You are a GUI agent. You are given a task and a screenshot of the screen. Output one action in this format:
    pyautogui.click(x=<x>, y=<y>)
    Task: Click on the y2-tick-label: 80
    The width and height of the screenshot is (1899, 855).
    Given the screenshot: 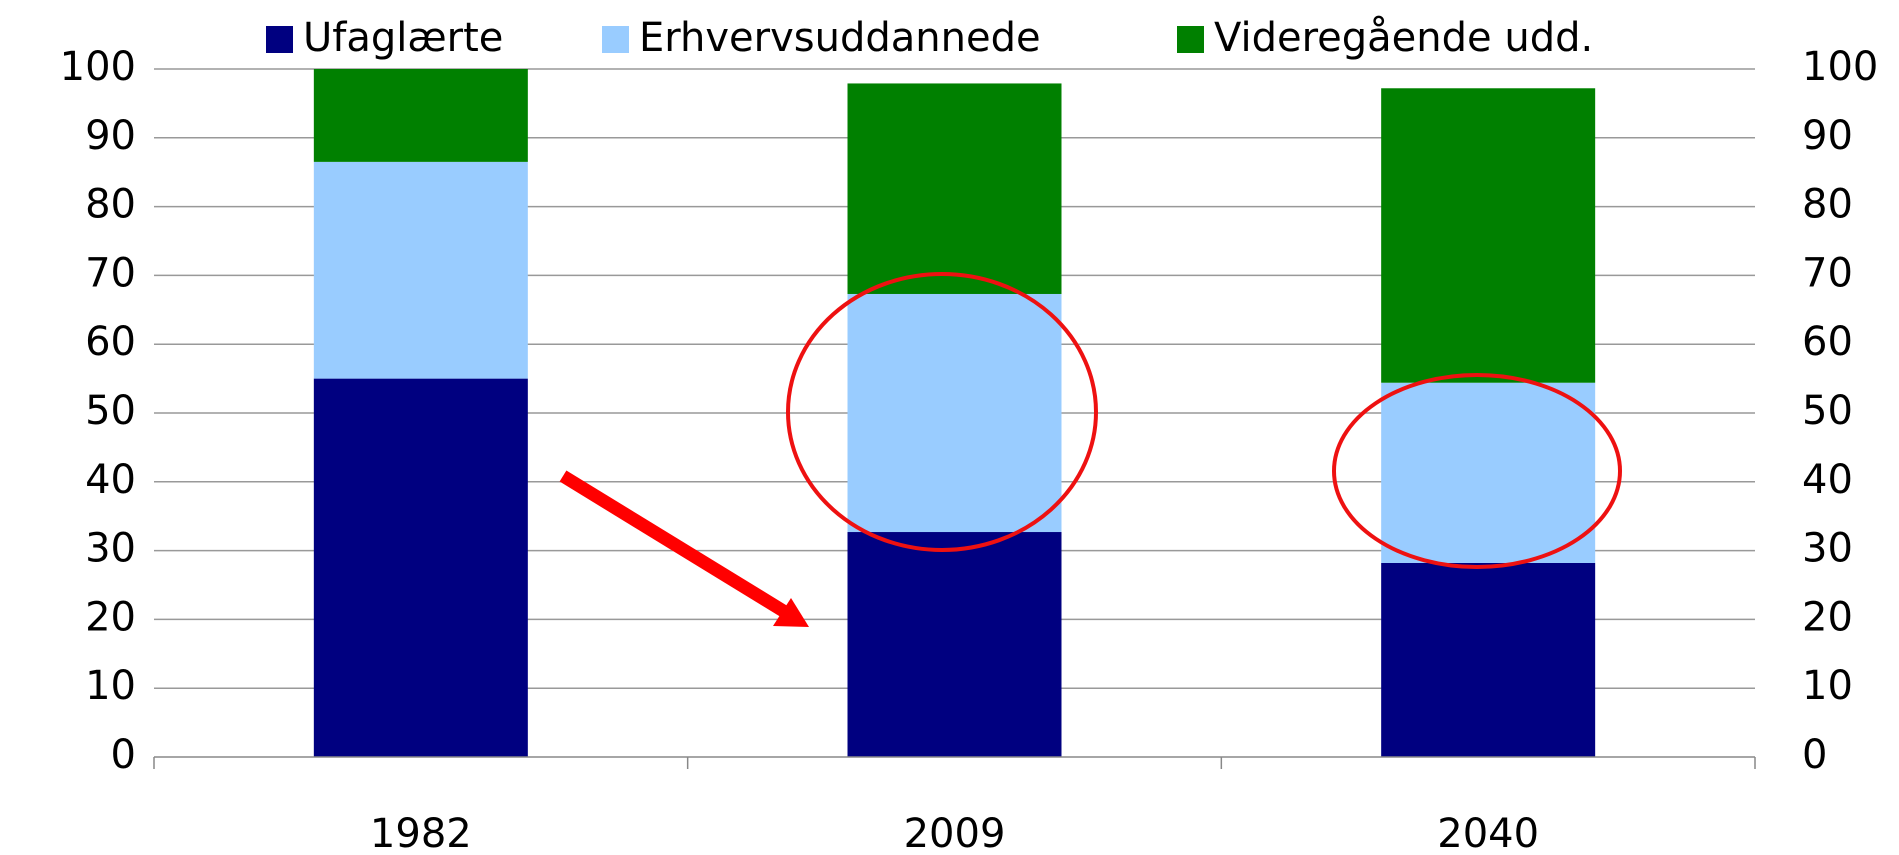 What is the action you would take?
    pyautogui.click(x=1827, y=205)
    